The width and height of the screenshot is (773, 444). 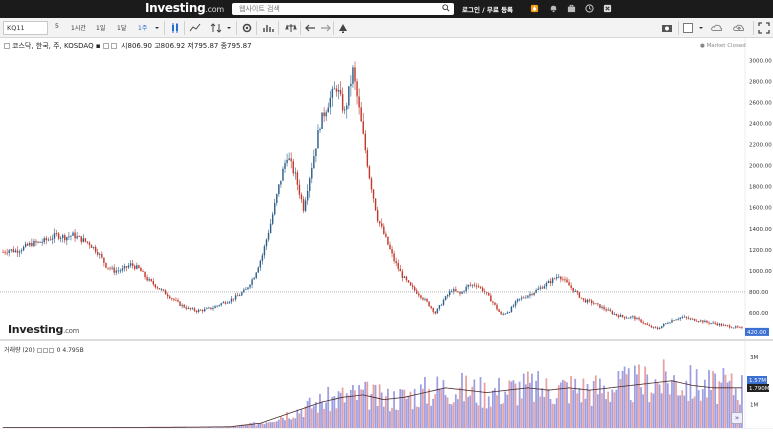 I want to click on gear-icon, so click(x=247, y=28).